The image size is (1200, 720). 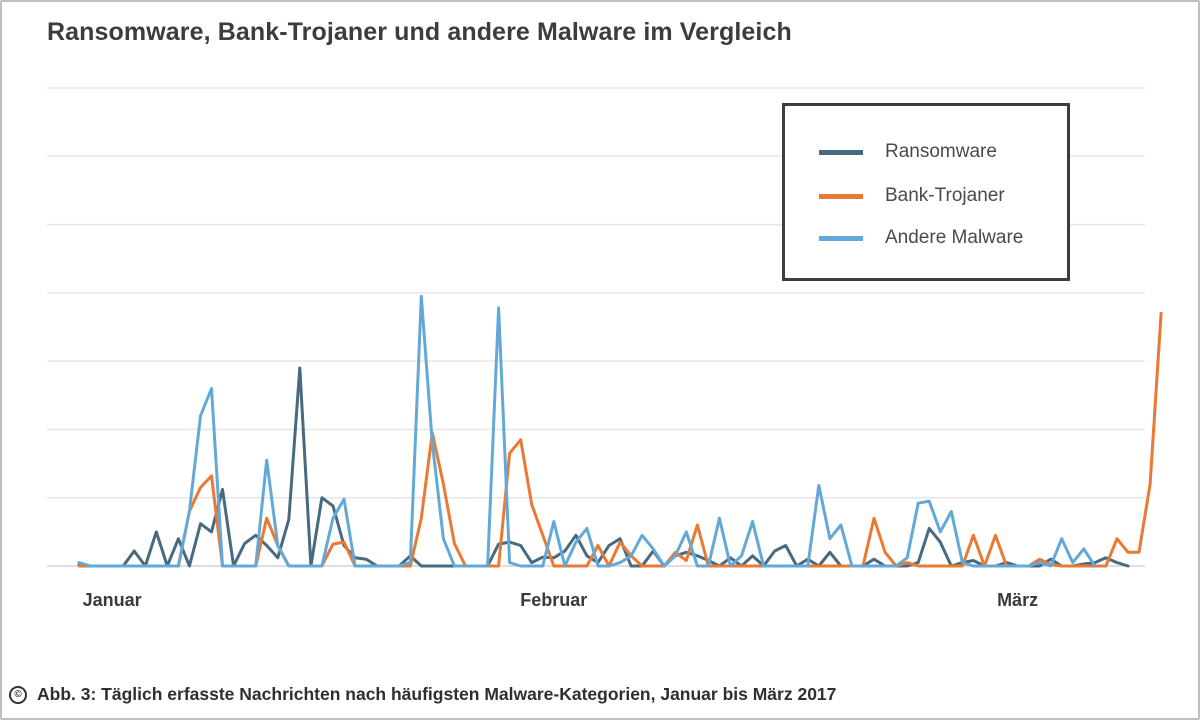 I want to click on copyright-icon: ©, so click(x=18, y=694).